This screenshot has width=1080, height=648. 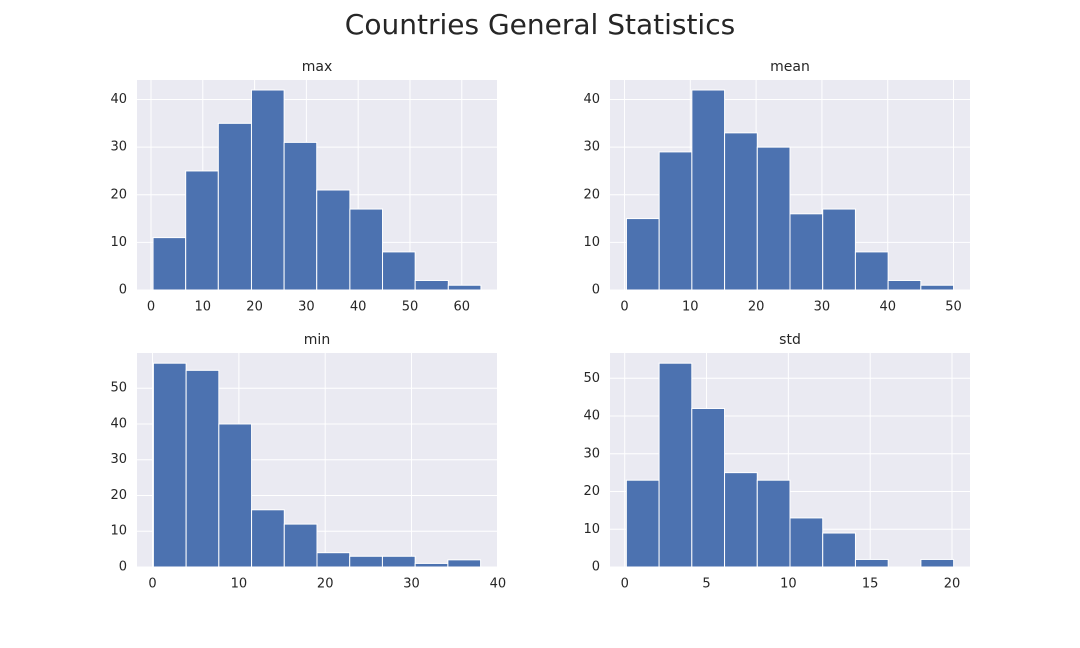 What do you see at coordinates (462, 307) in the screenshot?
I see `x-tick-label: 60` at bounding box center [462, 307].